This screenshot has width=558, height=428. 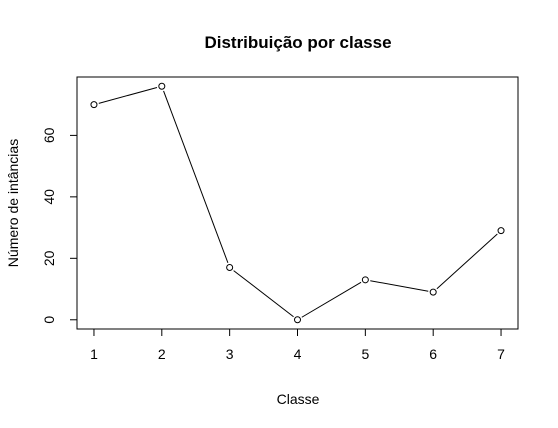 I want to click on y-axis: 0 20 40 60, so click(x=59, y=225).